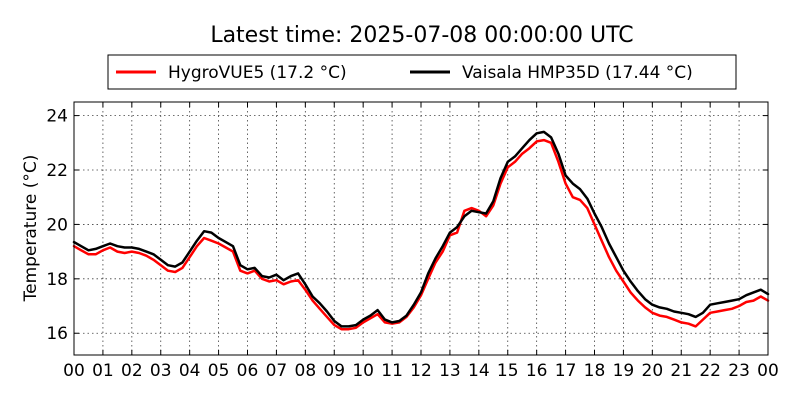  Describe the element at coordinates (421, 371) in the screenshot. I see `x-tick-label: 12` at that location.